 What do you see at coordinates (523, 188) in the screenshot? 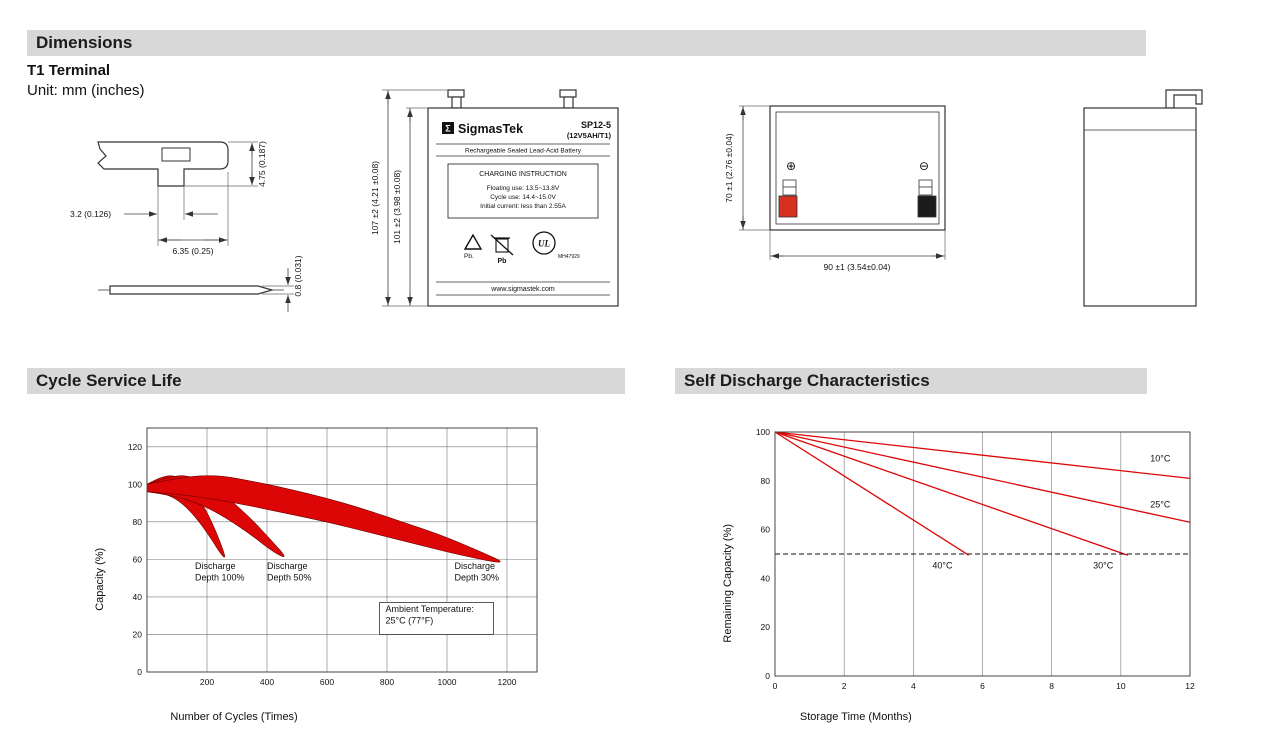
I see `charging-floating-line: Floating use: 13.5~13.8V` at bounding box center [523, 188].